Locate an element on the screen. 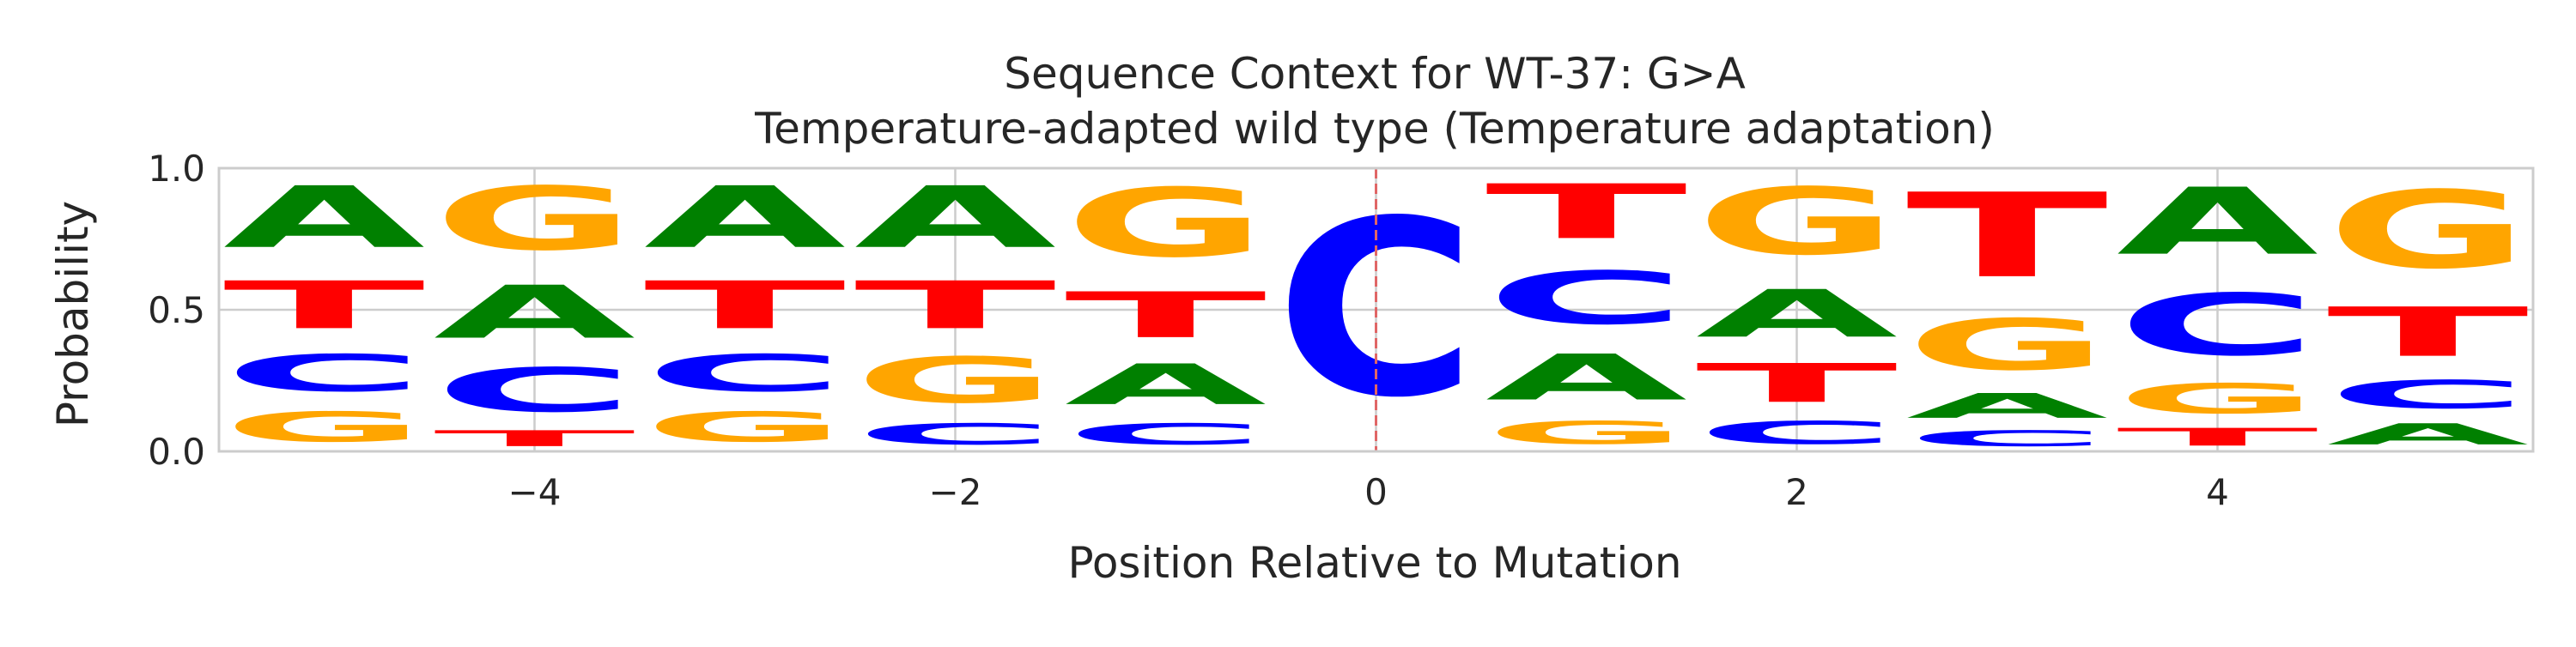 This screenshot has height=647, width=2576. chart-title: Sequence Context for WT-37: G>A is located at coordinates (1375, 74).